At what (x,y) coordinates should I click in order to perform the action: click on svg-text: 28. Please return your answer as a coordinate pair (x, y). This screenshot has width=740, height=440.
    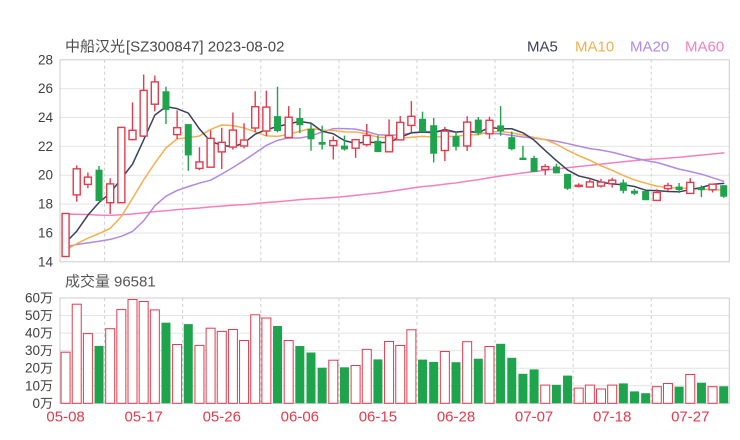
    Looking at the image, I should click on (45, 59).